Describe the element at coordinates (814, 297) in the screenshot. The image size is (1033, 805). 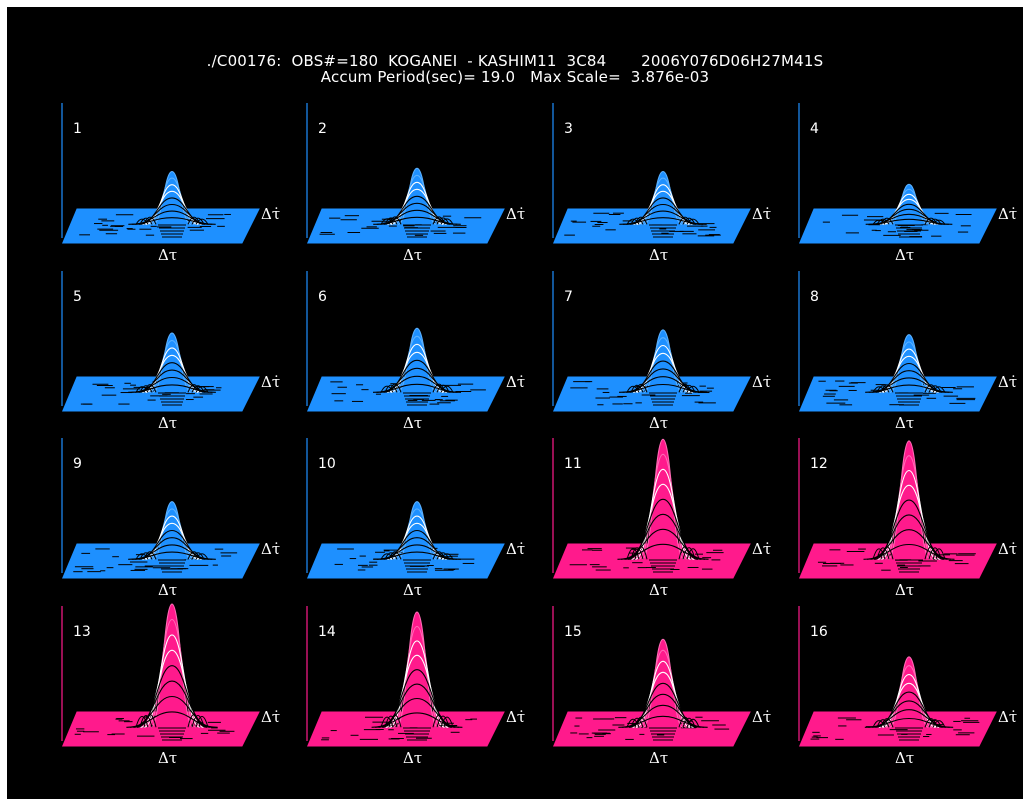
I see `panel-number: 8` at that location.